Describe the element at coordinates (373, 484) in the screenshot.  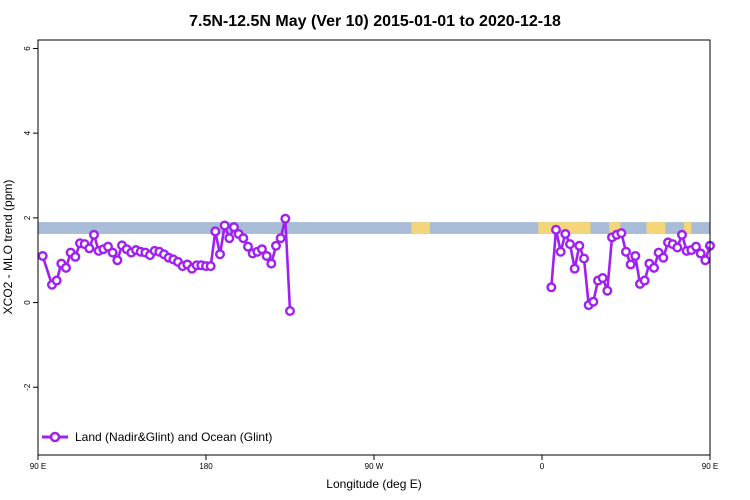
I see `x-axis-label: Longitude (deg E)` at that location.